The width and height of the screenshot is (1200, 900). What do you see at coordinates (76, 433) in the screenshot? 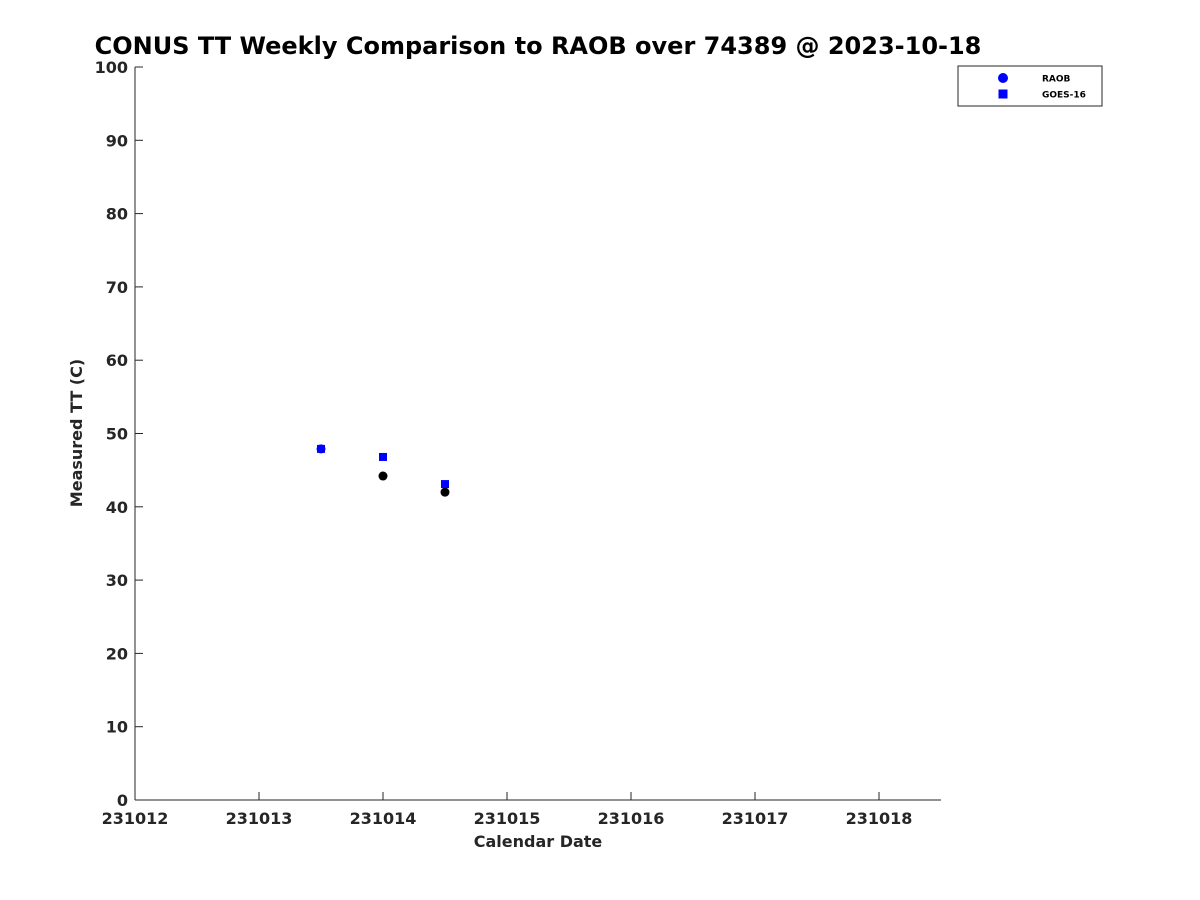
I see `y-axis-label: Measured TT (C)` at bounding box center [76, 433].